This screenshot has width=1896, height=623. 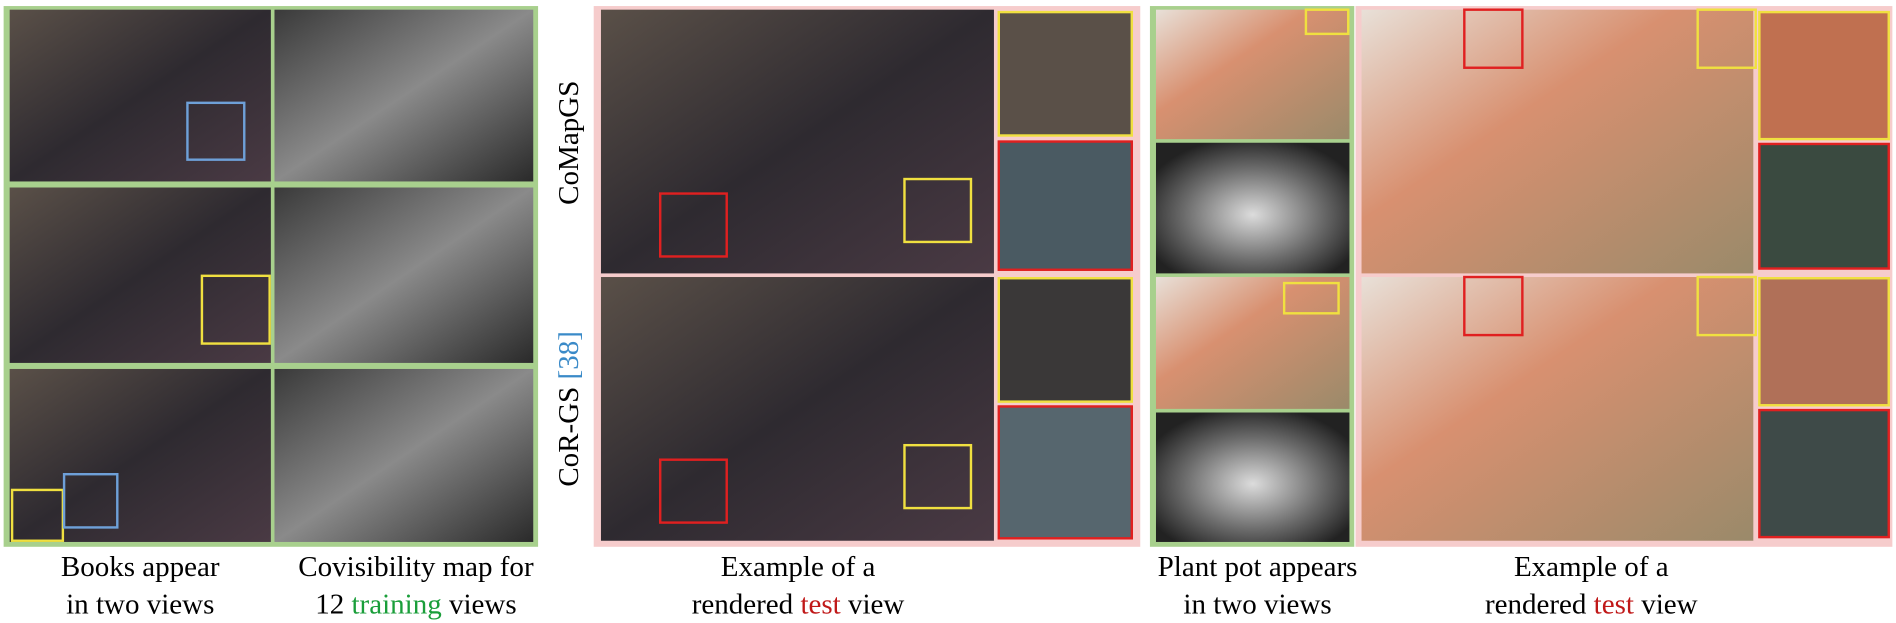 What do you see at coordinates (569, 437) in the screenshot?
I see `method-name: CoR-GS` at bounding box center [569, 437].